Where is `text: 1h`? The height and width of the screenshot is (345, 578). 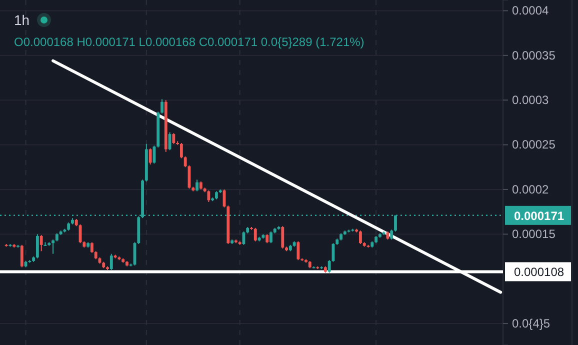
text: 1h is located at coordinates (22, 20).